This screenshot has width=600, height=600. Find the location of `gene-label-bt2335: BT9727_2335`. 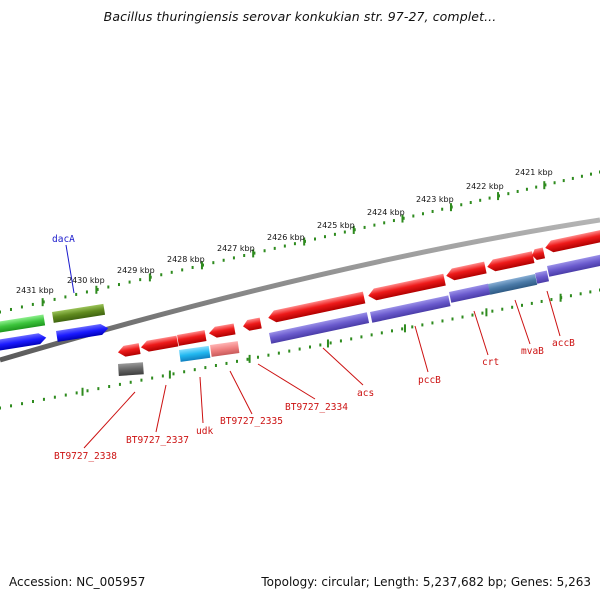

gene-label-bt2335: BT9727_2335 is located at coordinates (251, 421).